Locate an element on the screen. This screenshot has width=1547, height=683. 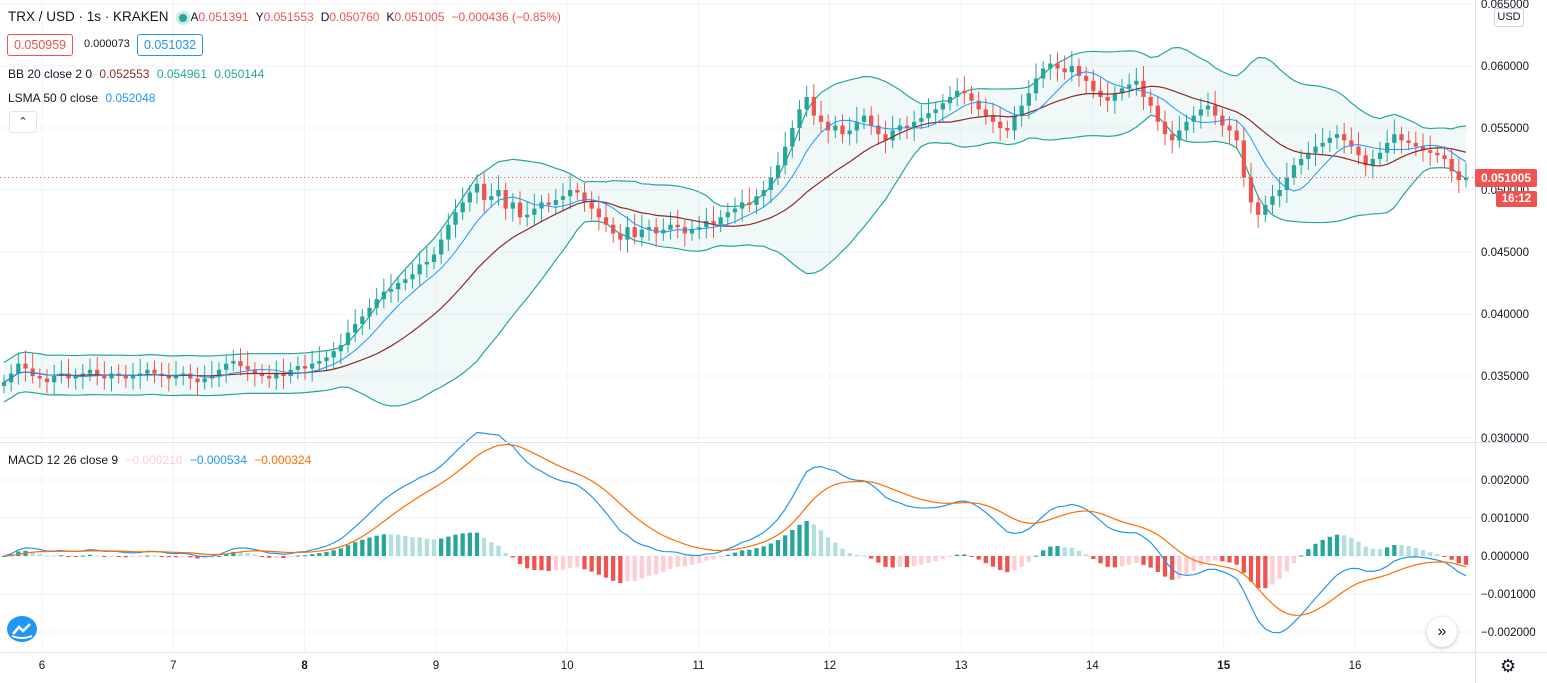
currency-label: USD is located at coordinates (1509, 17).